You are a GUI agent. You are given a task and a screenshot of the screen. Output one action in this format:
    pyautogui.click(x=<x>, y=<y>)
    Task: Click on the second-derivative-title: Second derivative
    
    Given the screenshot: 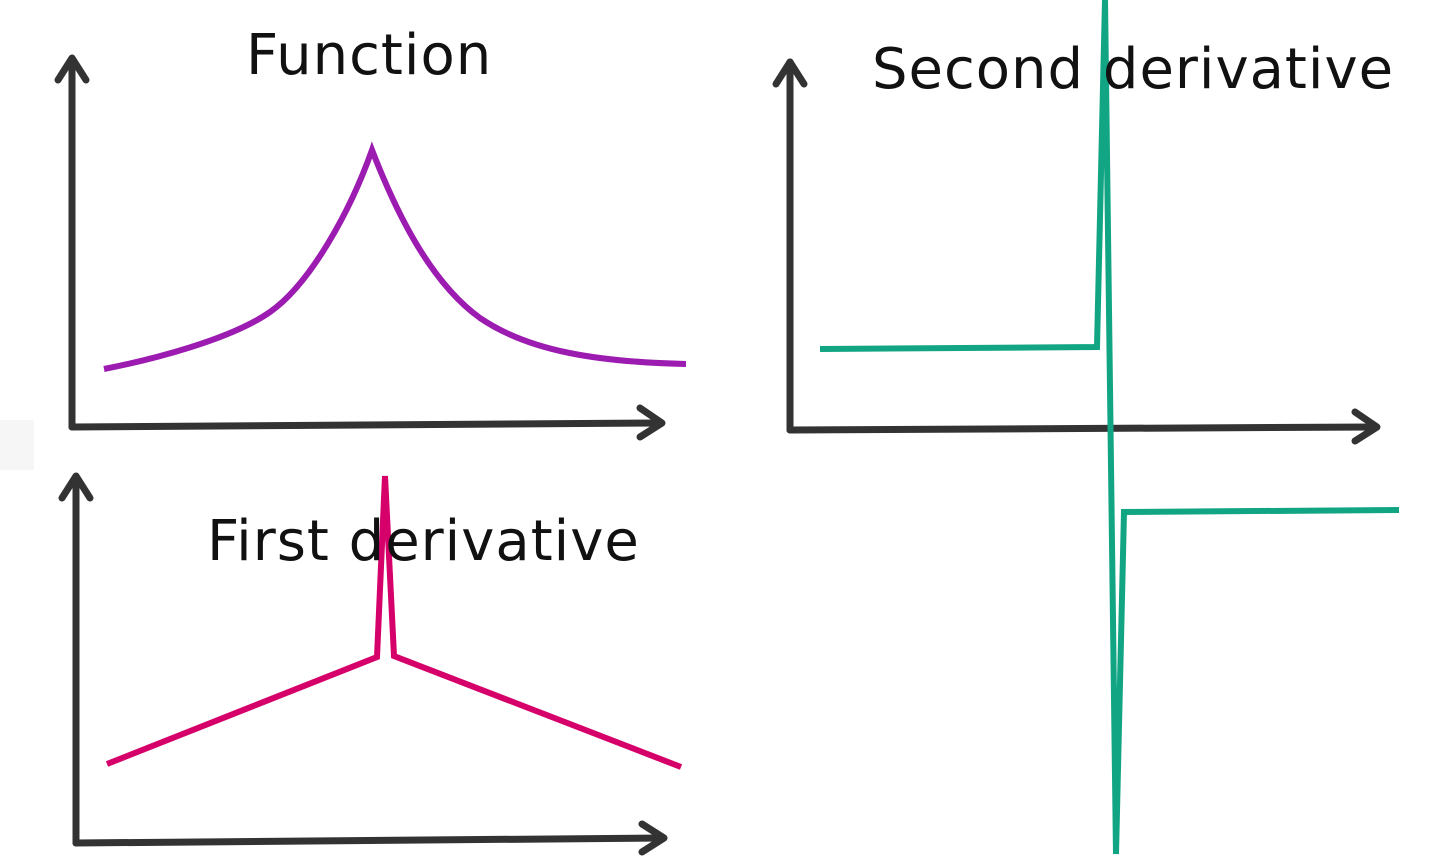 What is the action you would take?
    pyautogui.click(x=1133, y=69)
    